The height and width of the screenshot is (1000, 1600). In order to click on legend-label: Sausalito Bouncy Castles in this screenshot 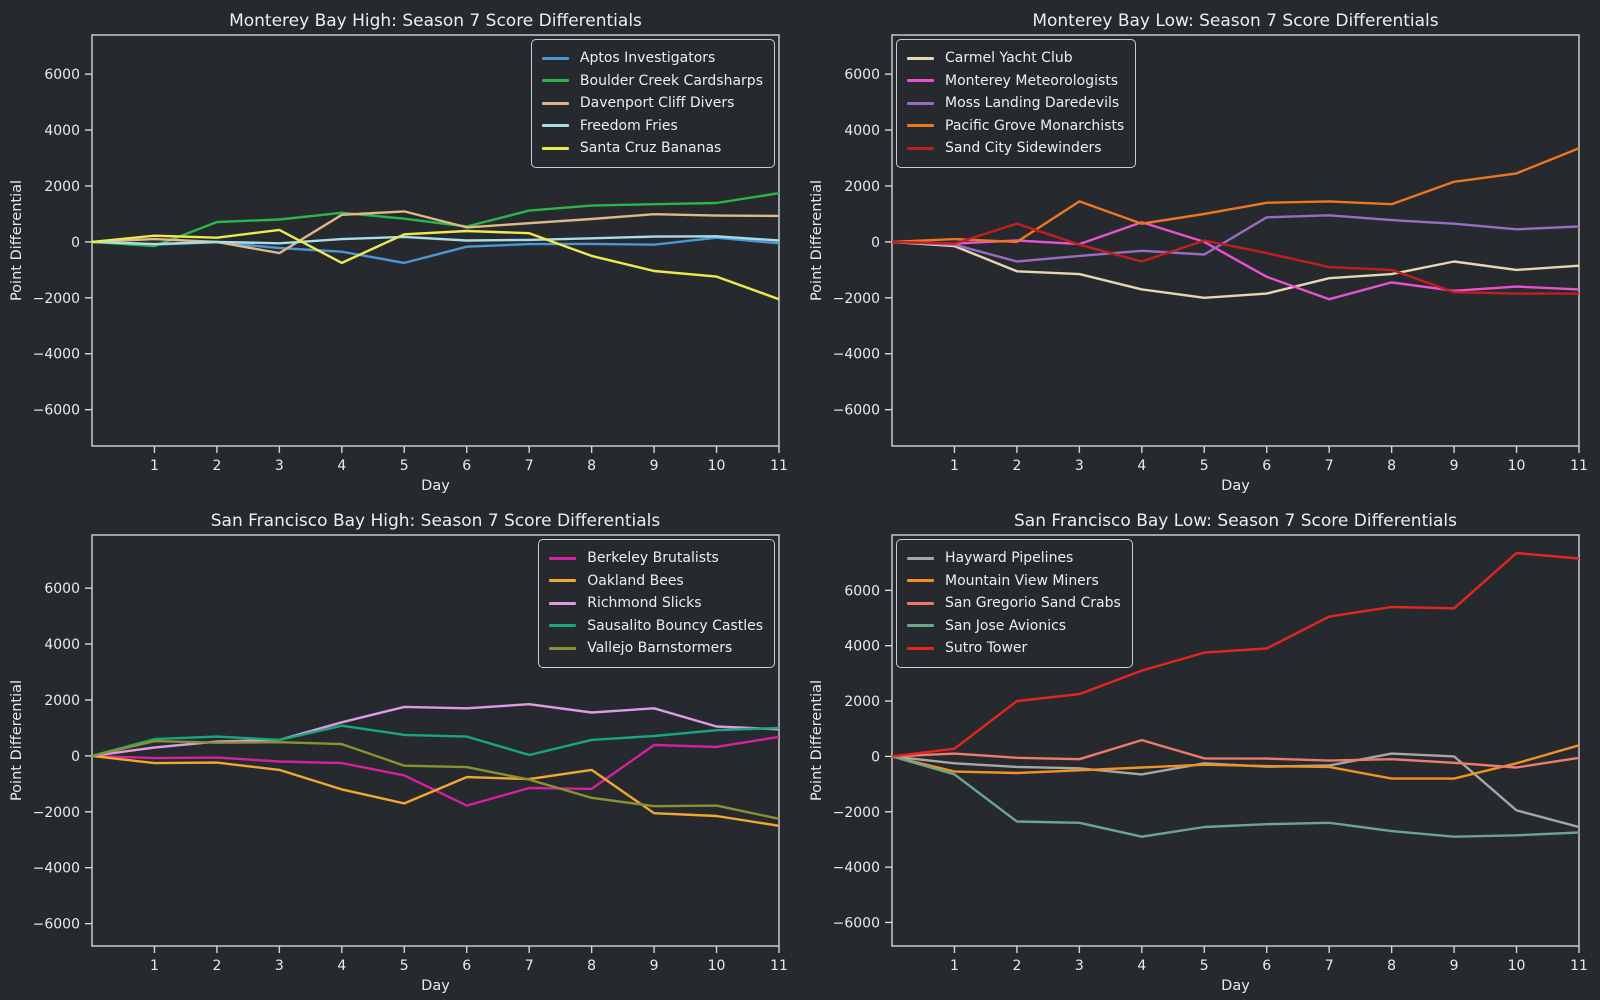, I will do `click(675, 625)`.